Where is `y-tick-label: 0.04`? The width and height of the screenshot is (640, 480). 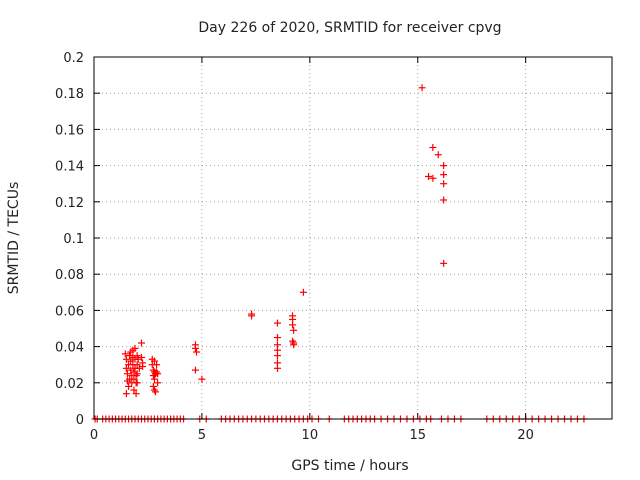 y-tick-label: 0.04 is located at coordinates (69, 348).